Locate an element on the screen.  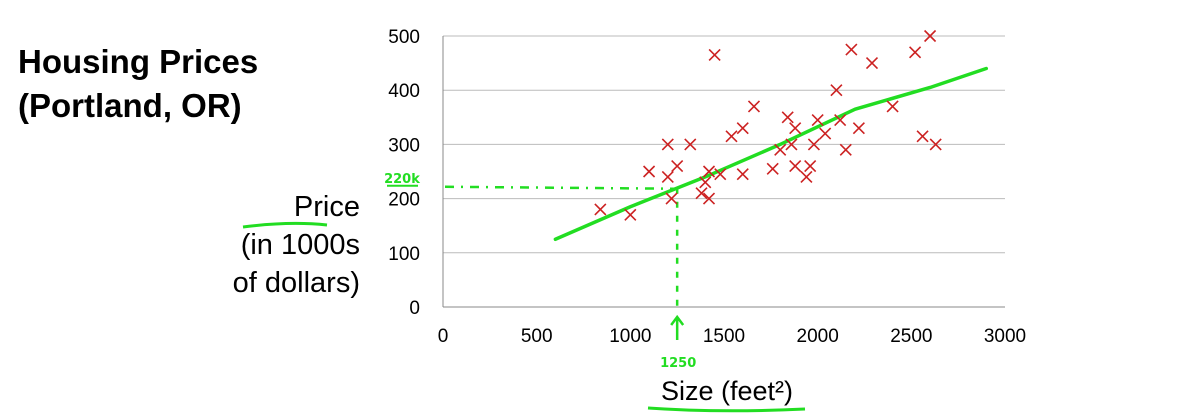
x-tick-label: 2000 is located at coordinates (818, 336).